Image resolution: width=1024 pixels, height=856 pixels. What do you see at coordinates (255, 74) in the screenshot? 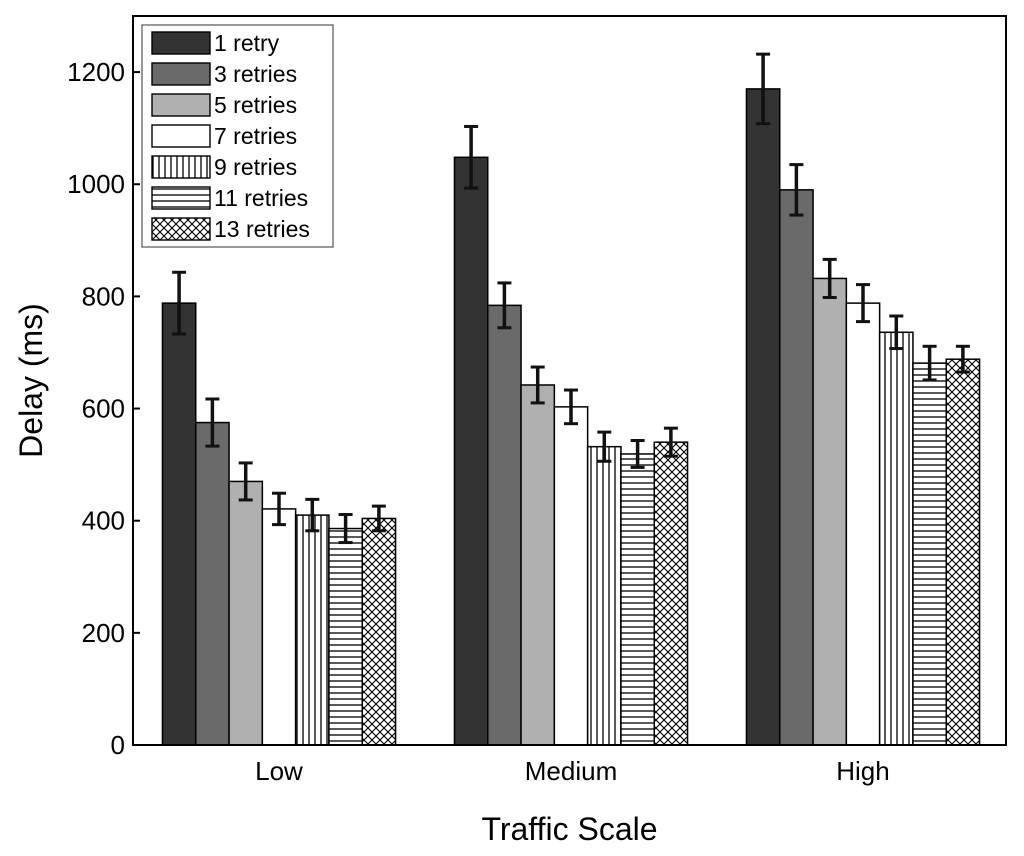
I see `legend-label: 3 retries` at bounding box center [255, 74].